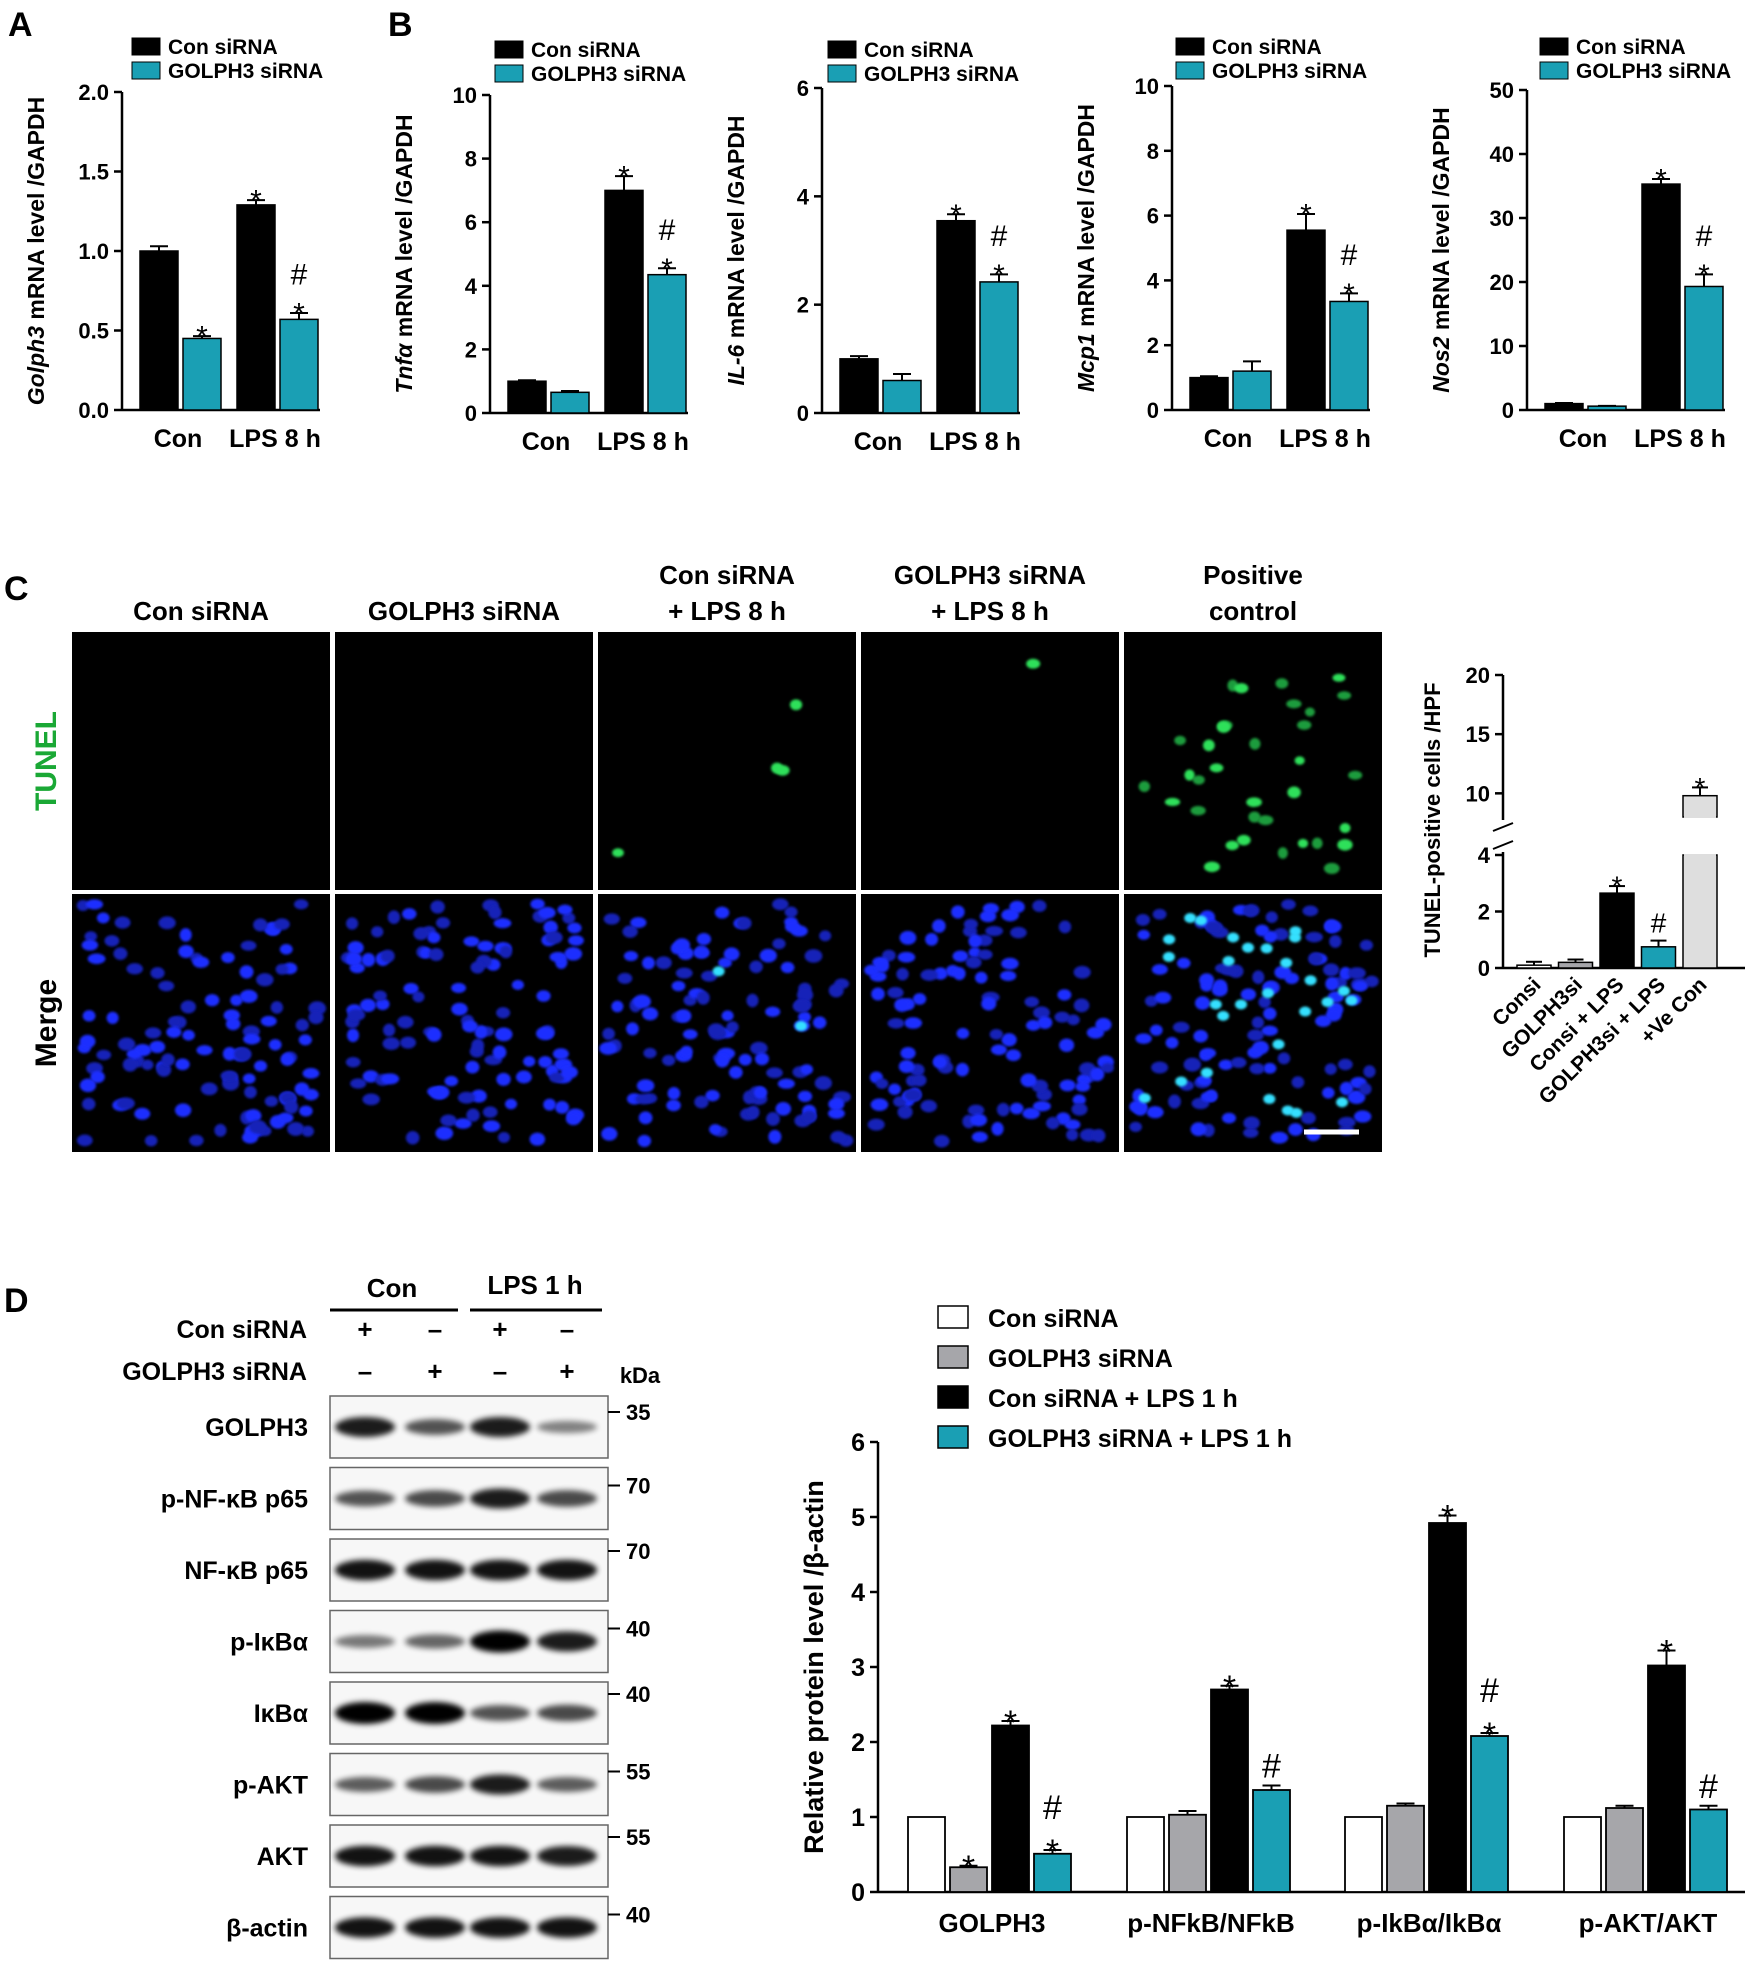  Describe the element at coordinates (1478, 734) in the screenshot. I see `y-tick-label: 15` at that location.